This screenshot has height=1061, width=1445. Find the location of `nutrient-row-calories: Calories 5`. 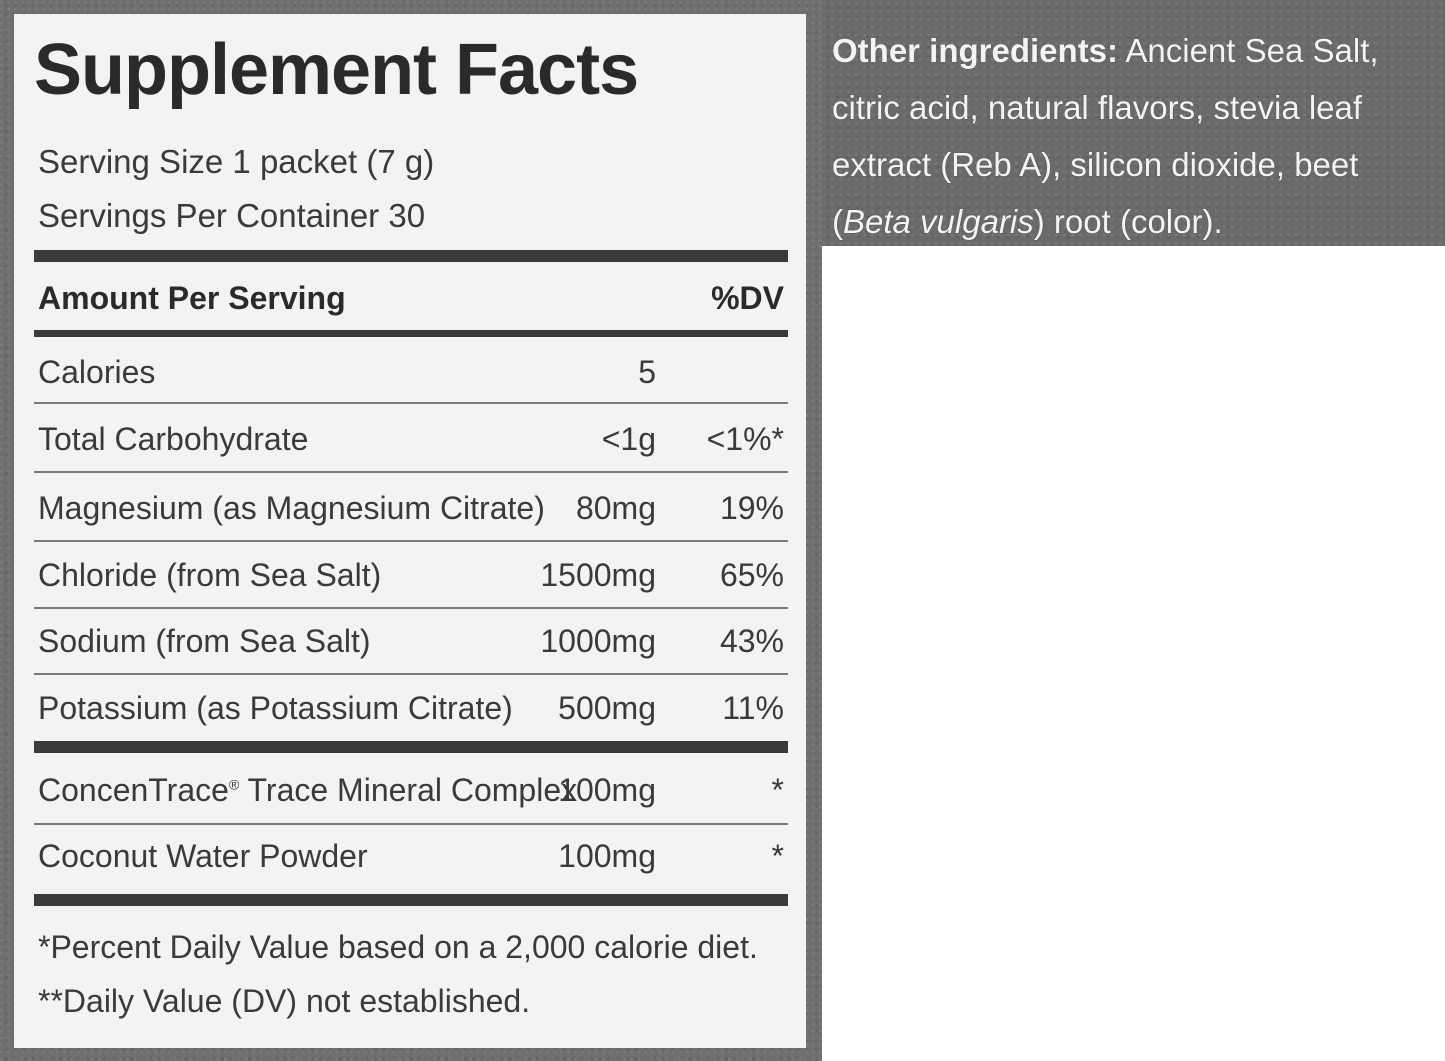

nutrient-row-calories: Calories 5 is located at coordinates (411, 372).